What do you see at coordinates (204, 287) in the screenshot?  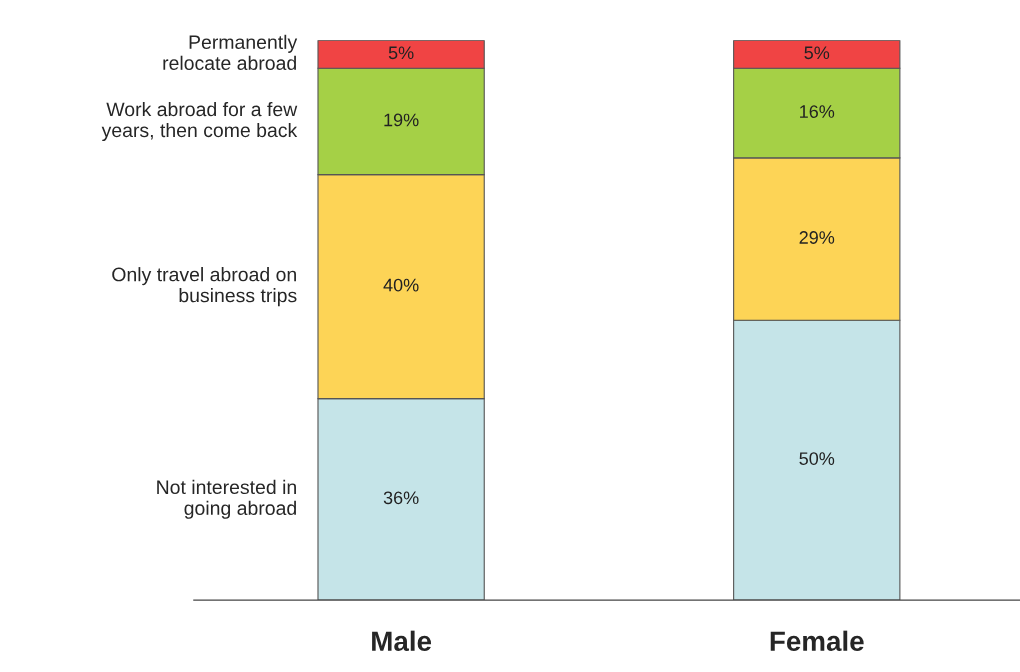 I see `series-label: Only travel abroad on business trips` at bounding box center [204, 287].